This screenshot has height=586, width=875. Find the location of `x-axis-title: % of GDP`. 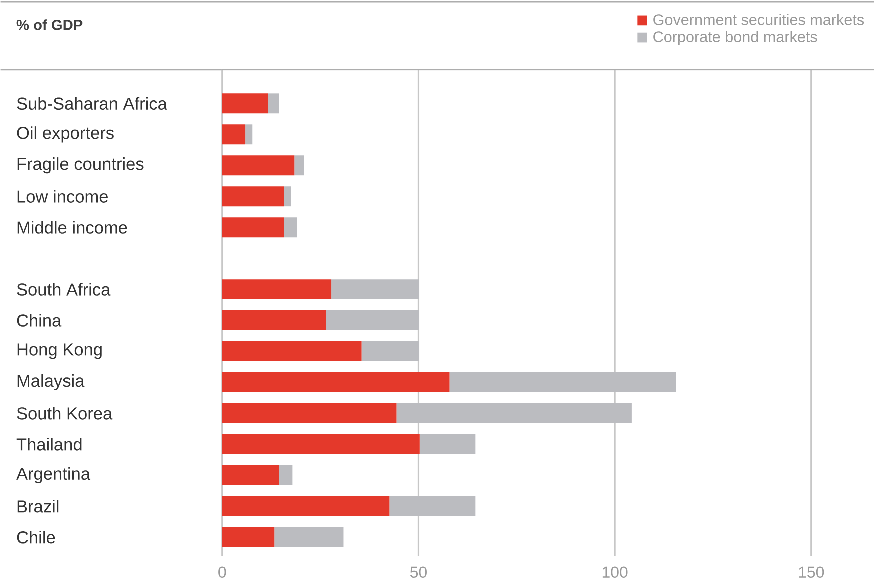

x-axis-title: % of GDP is located at coordinates (49, 25).